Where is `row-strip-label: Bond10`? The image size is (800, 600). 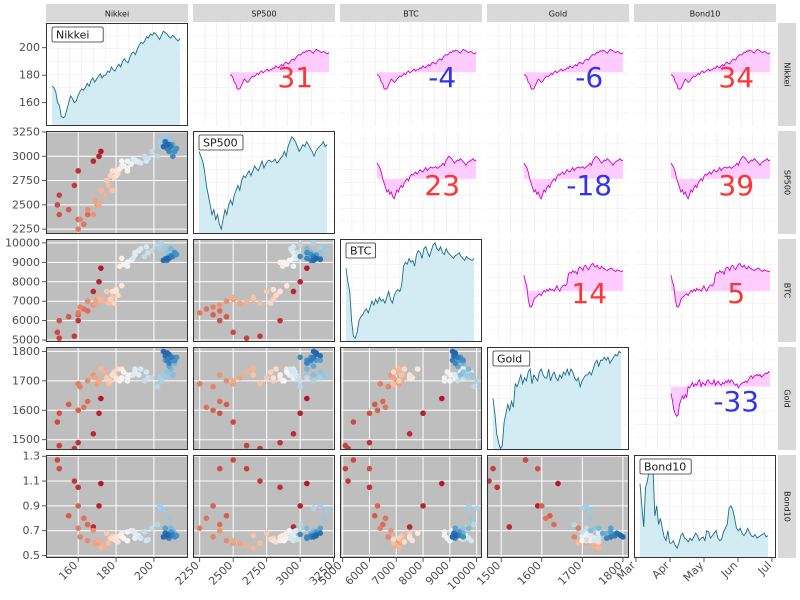 row-strip-label: Bond10 is located at coordinates (787, 506).